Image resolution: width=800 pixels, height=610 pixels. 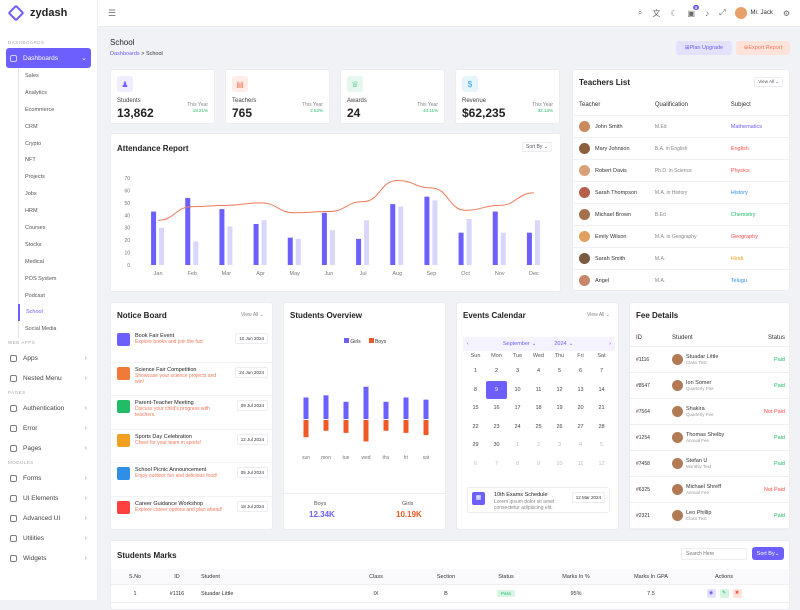 I want to click on table-row: #7564 Shakira Quarterly Fee Not Paid, so click(x=709, y=412).